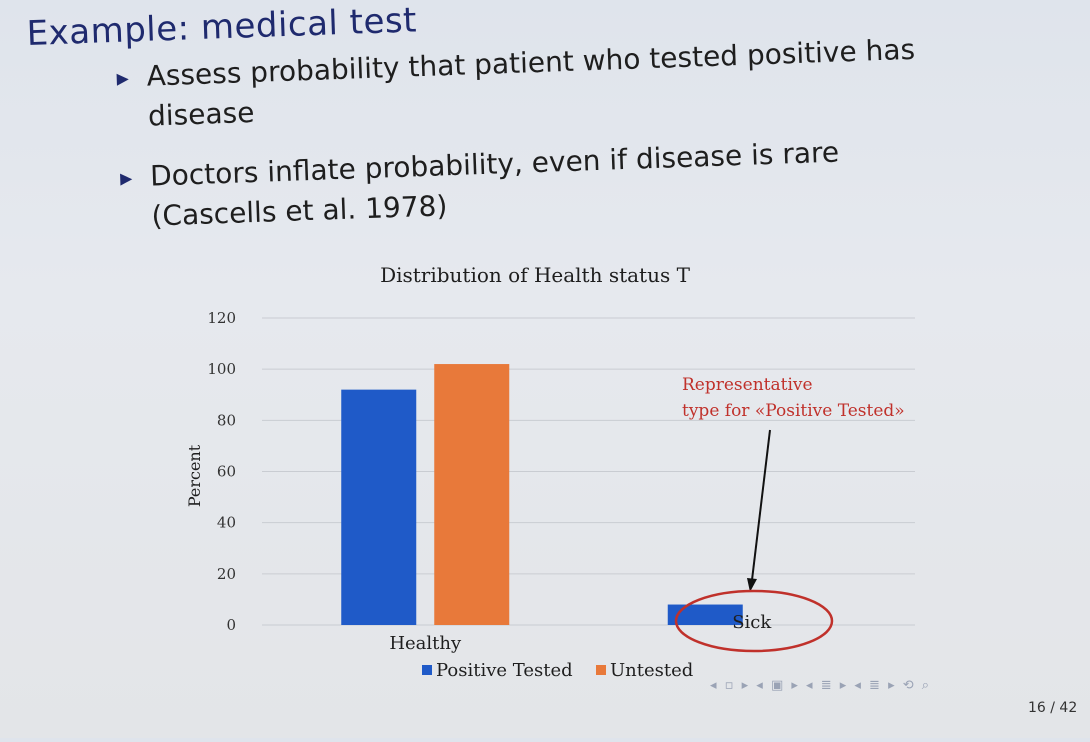  I want to click on y-tick-label: 100, so click(221, 369).